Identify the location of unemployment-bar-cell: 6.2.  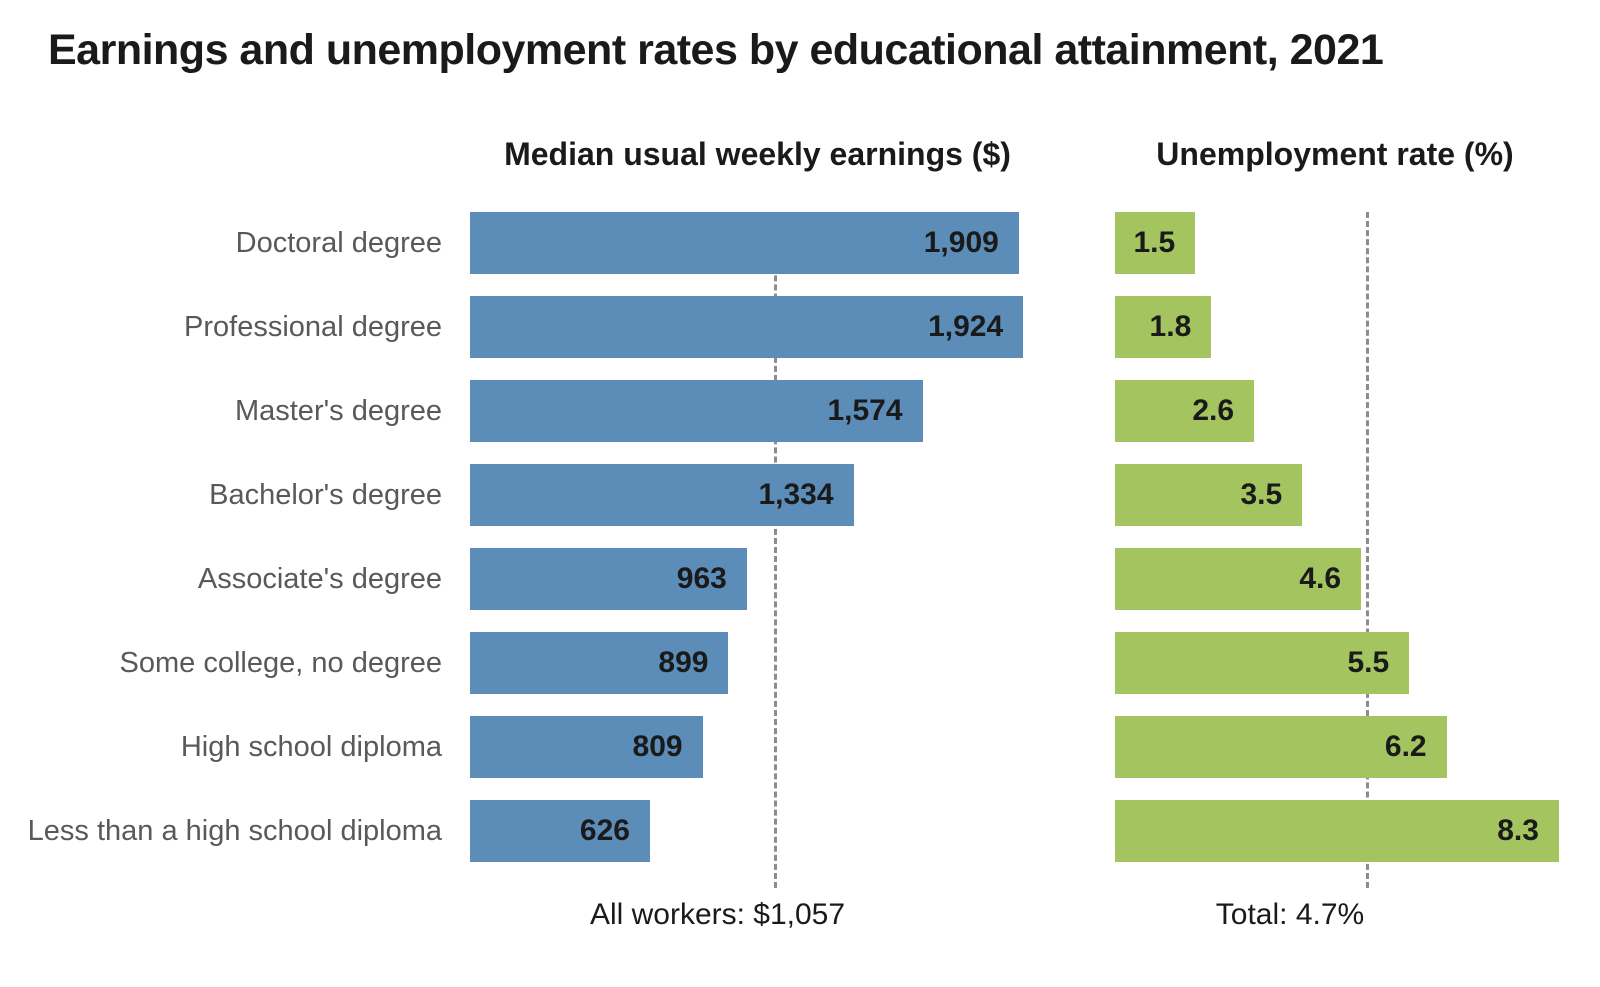
(1345, 747).